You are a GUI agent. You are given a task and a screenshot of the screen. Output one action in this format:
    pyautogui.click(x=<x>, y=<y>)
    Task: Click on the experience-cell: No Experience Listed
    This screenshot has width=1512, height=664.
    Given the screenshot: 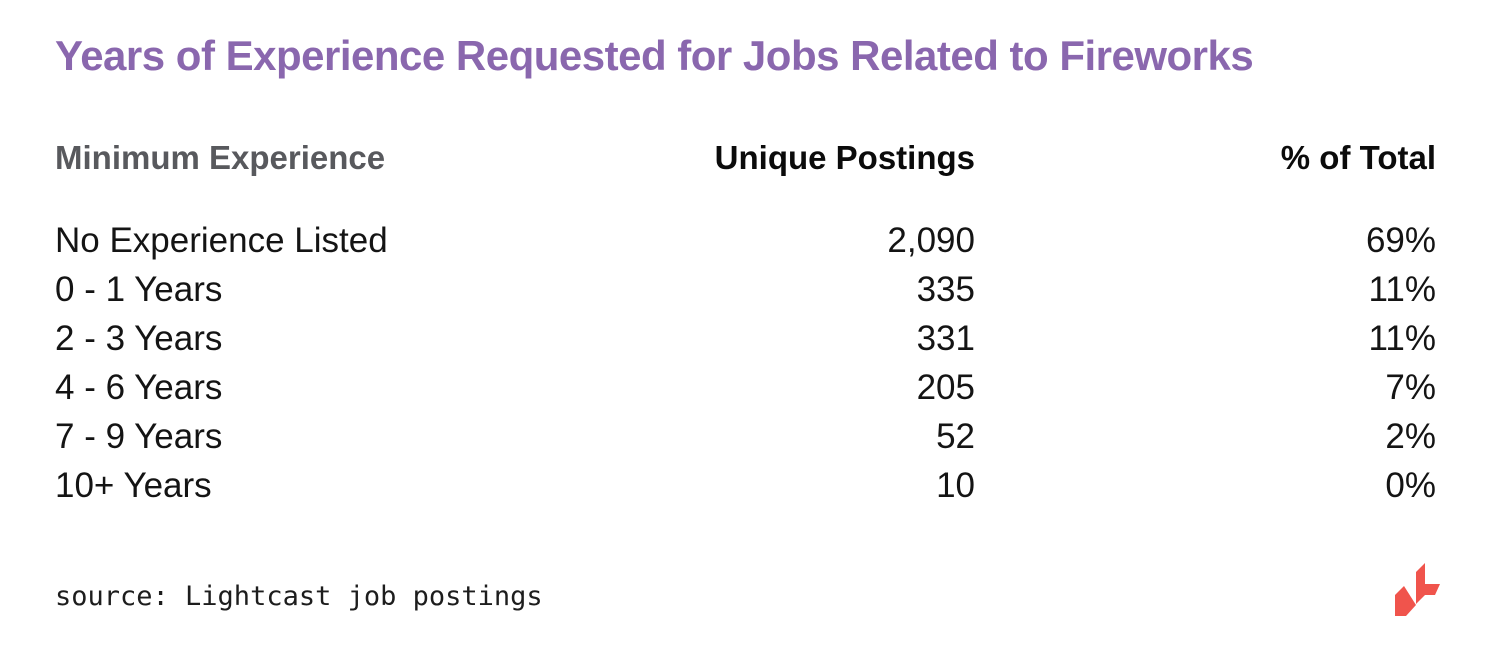 What is the action you would take?
    pyautogui.click(x=221, y=240)
    